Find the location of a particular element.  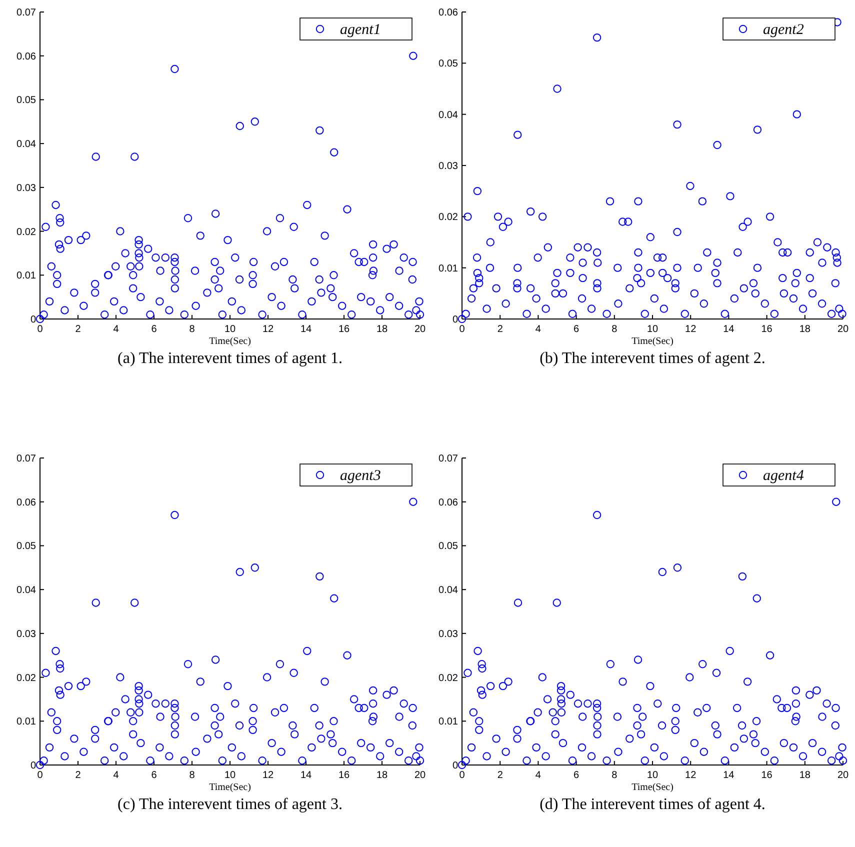

legend-label: agent4 is located at coordinates (783, 476).